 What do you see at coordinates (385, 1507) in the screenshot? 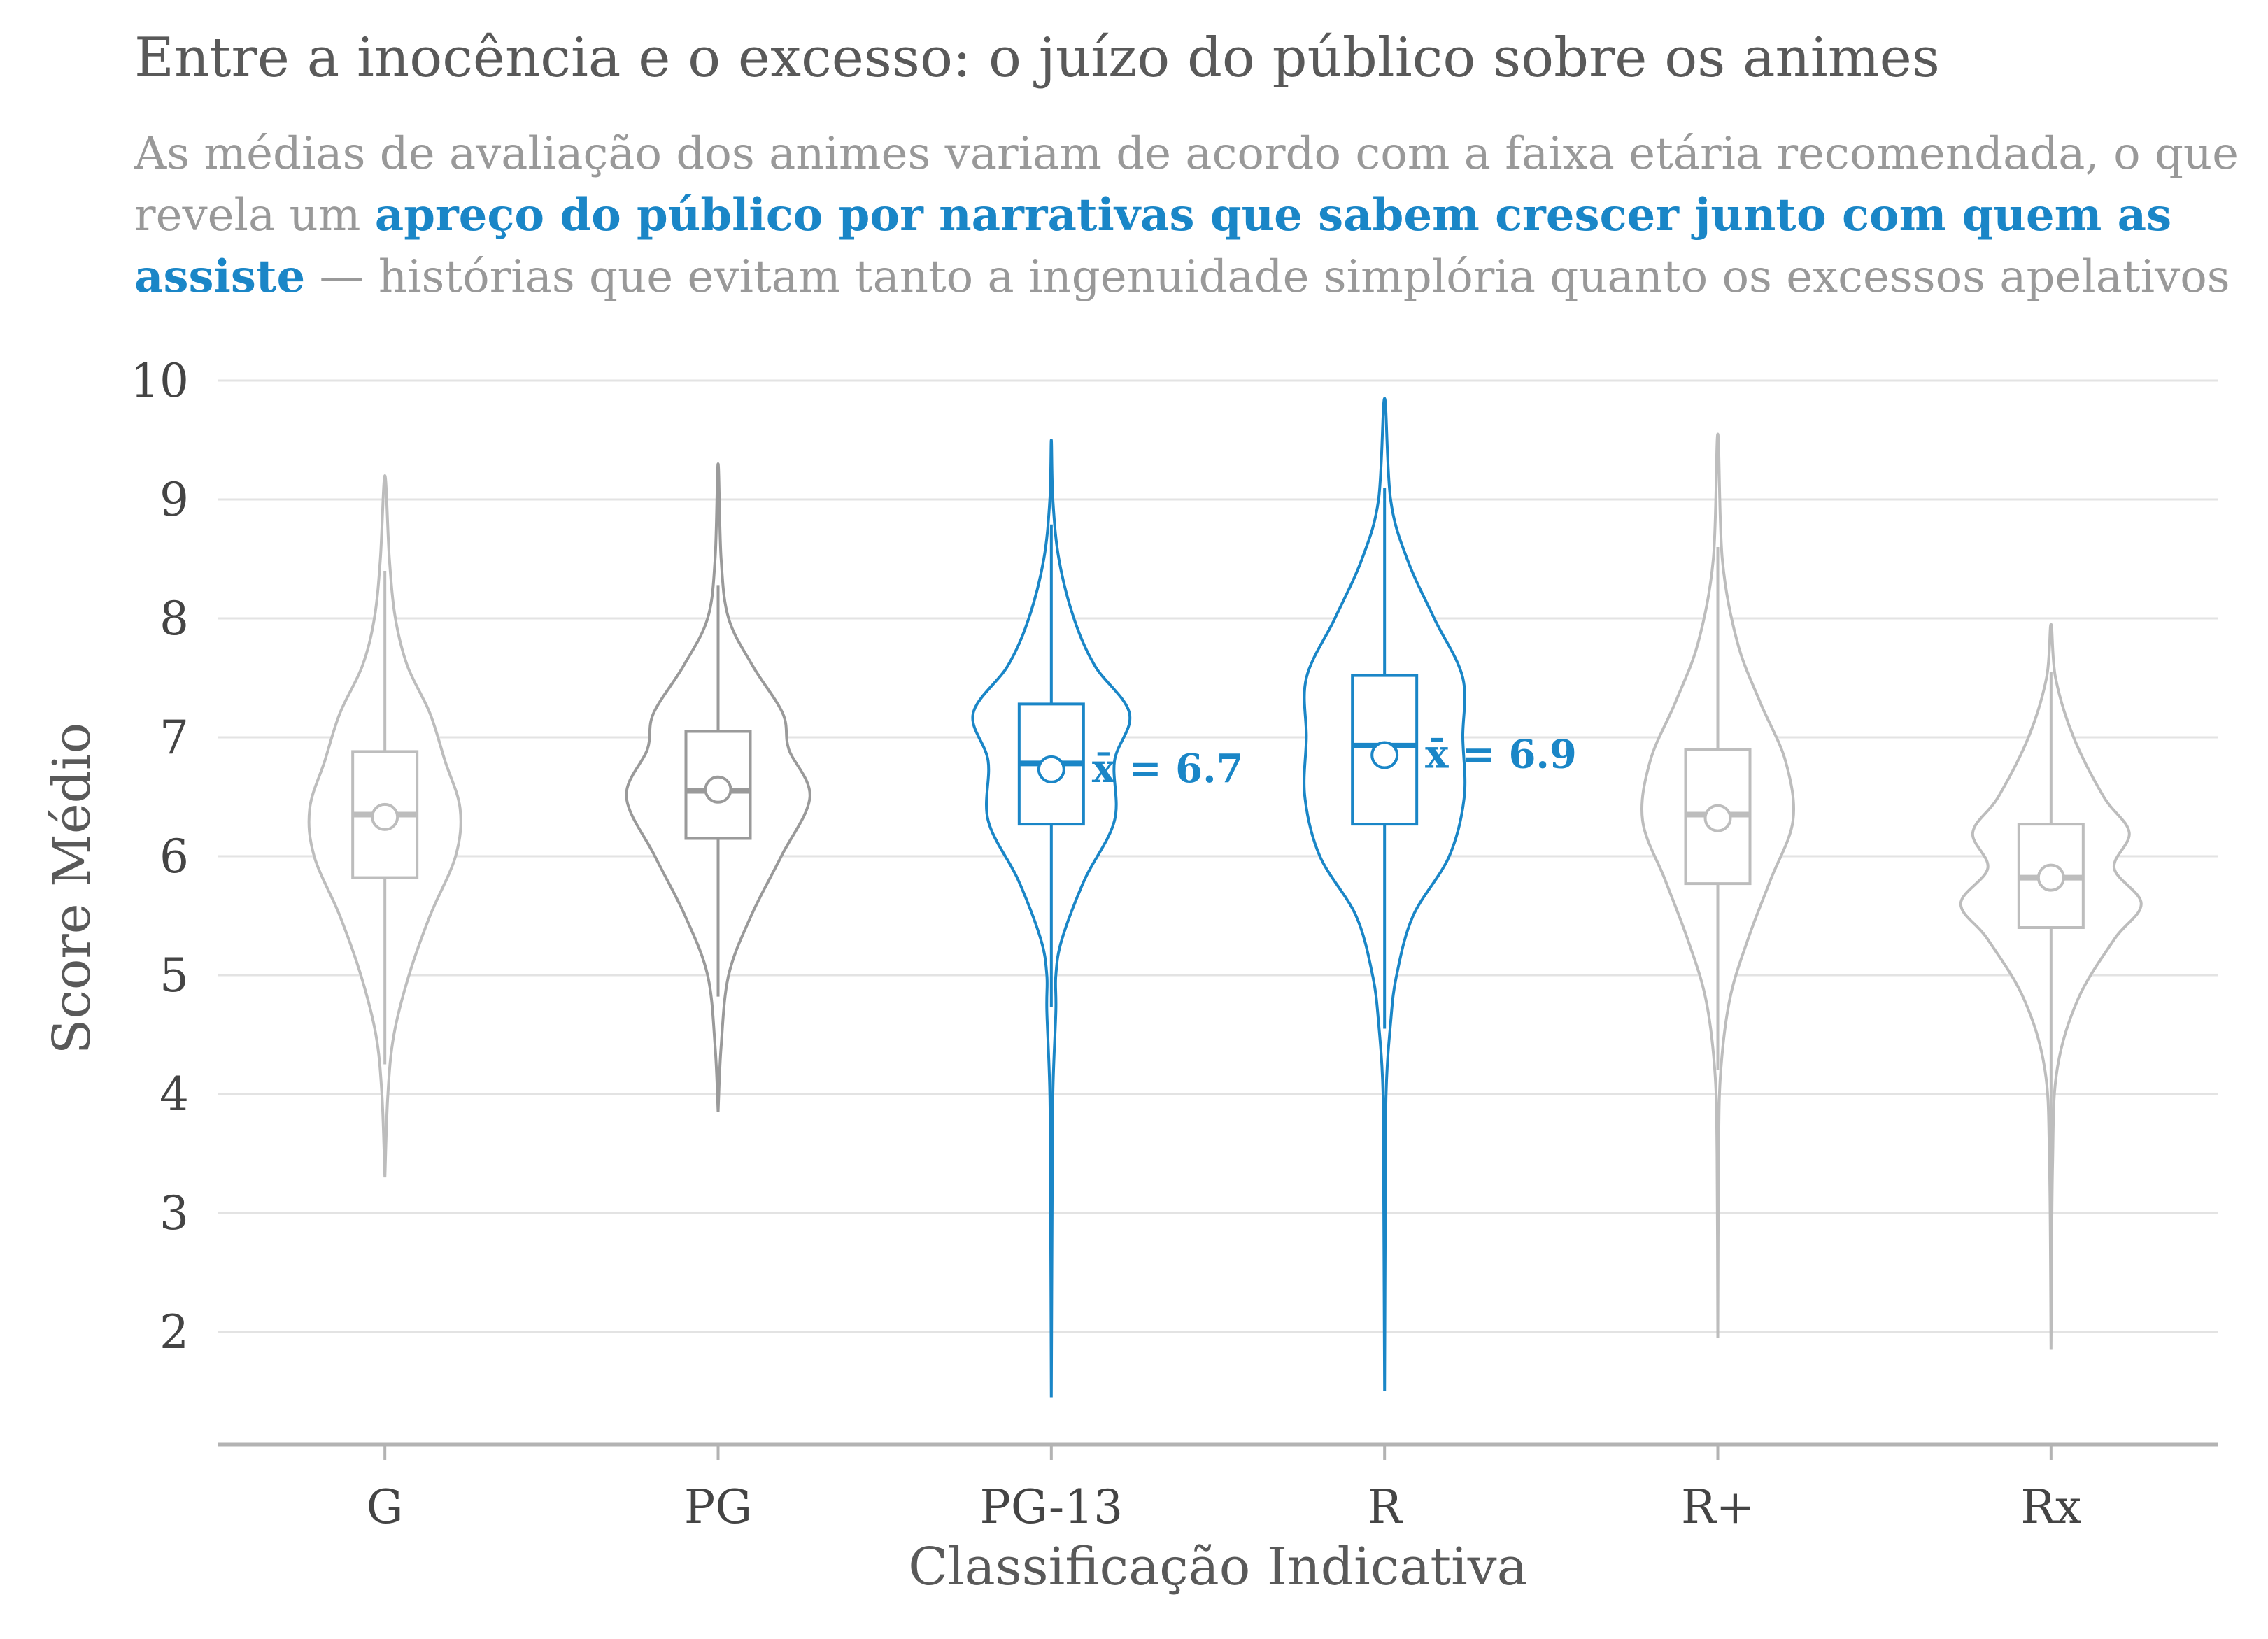
I see `x-tick-label: G` at bounding box center [385, 1507].